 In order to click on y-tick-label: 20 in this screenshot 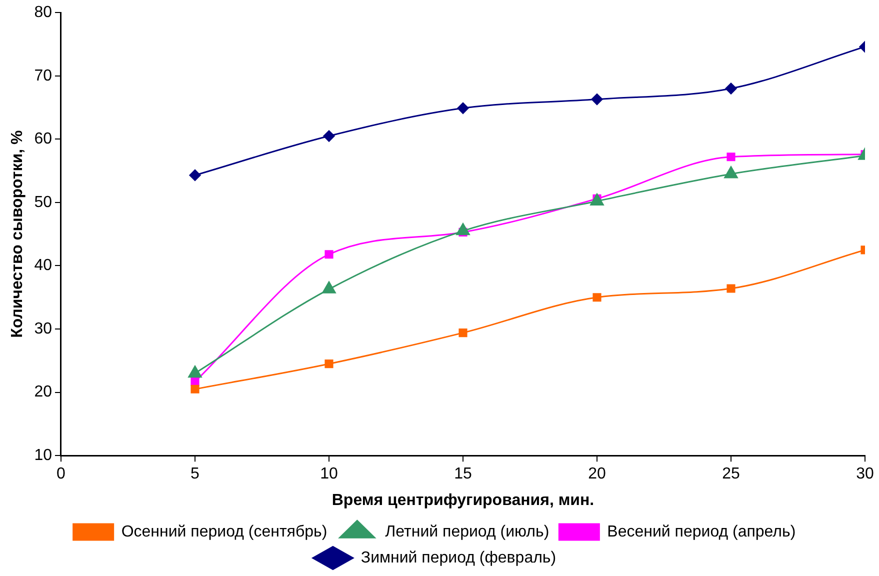, I will do `click(43, 392)`.